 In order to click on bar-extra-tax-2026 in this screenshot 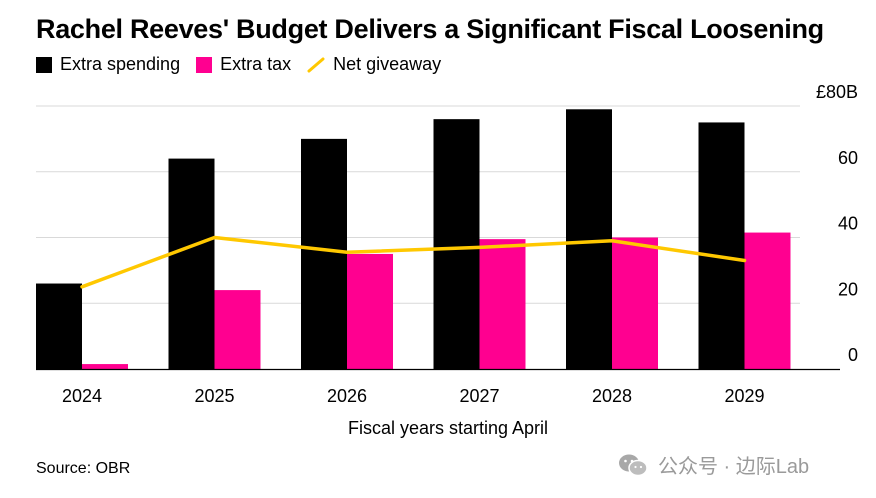, I will do `click(370, 311)`.